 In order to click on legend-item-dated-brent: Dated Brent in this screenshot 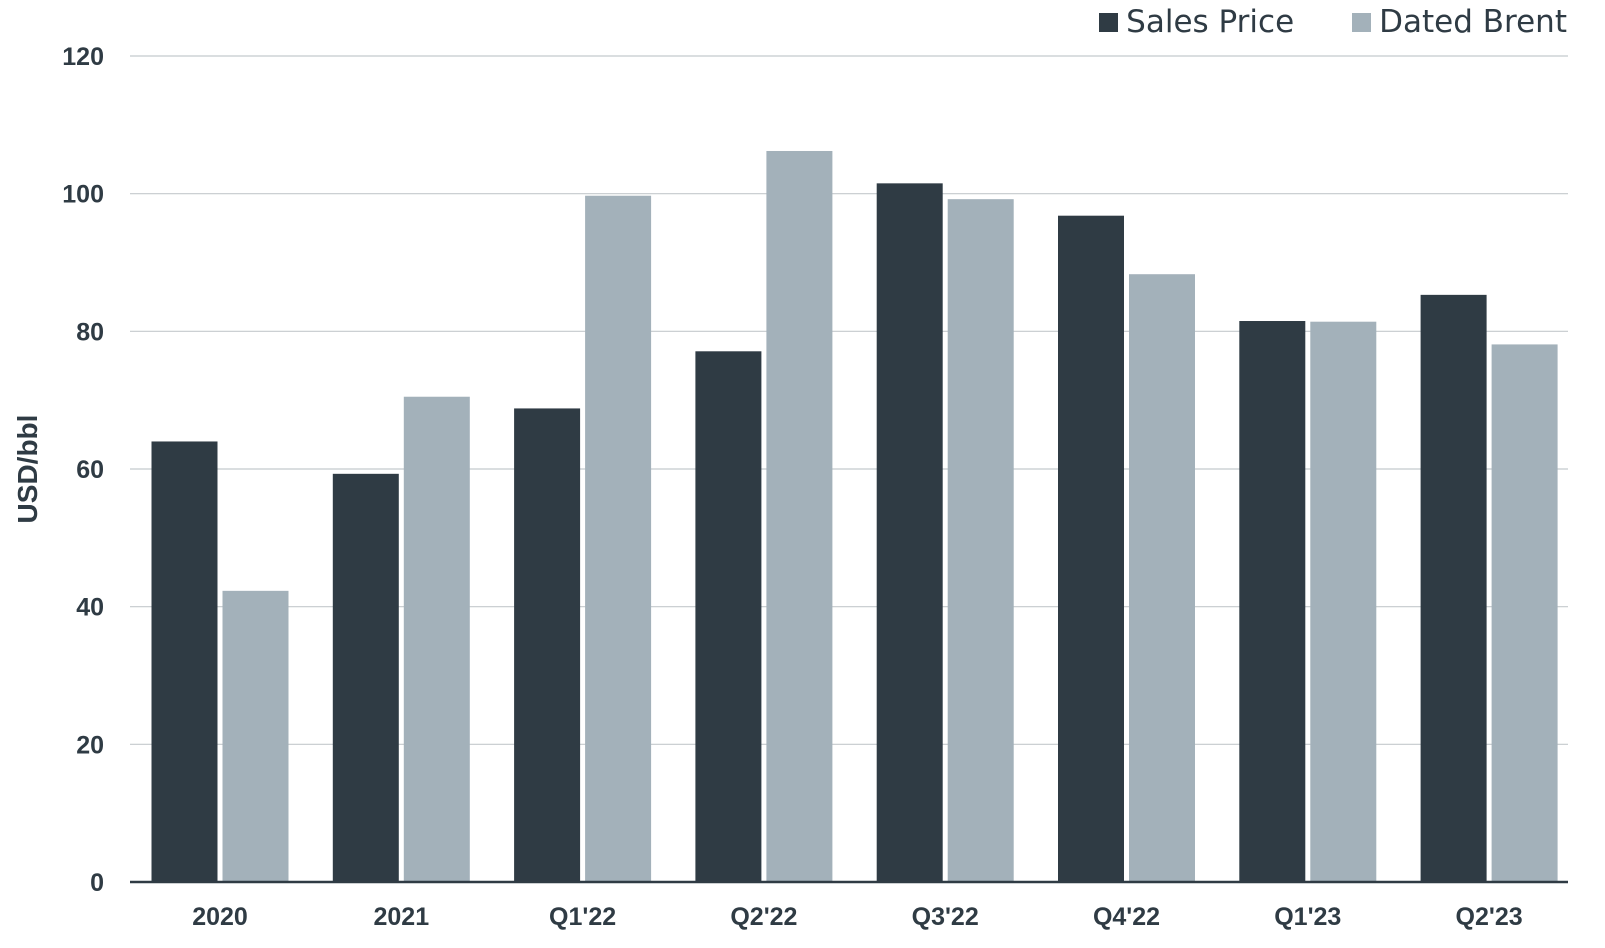, I will do `click(1459, 22)`.